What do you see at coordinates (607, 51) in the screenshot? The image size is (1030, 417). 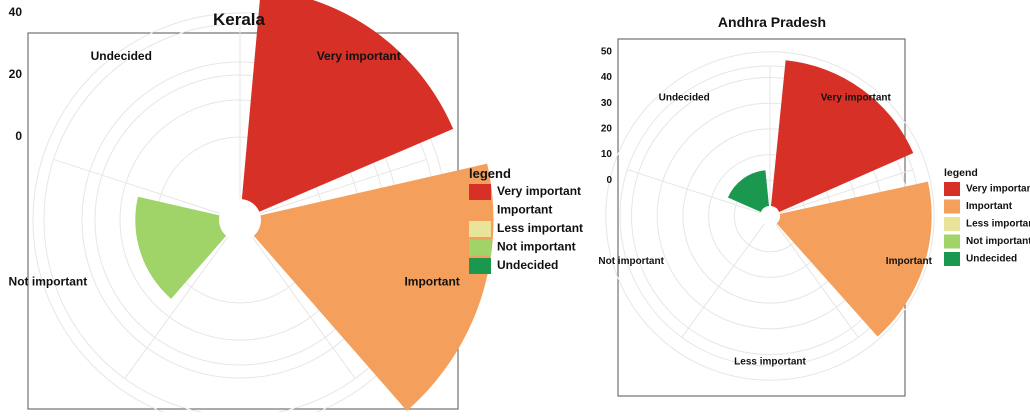 I see `r-tick-label: 50` at bounding box center [607, 51].